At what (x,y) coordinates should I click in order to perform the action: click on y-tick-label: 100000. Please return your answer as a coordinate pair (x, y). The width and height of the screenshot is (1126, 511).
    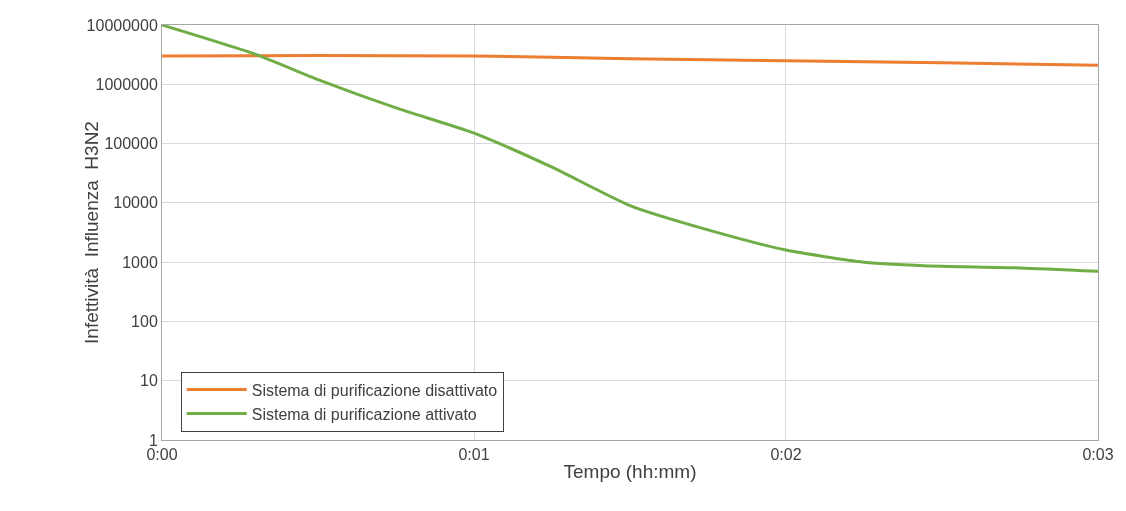
    Looking at the image, I should click on (131, 144).